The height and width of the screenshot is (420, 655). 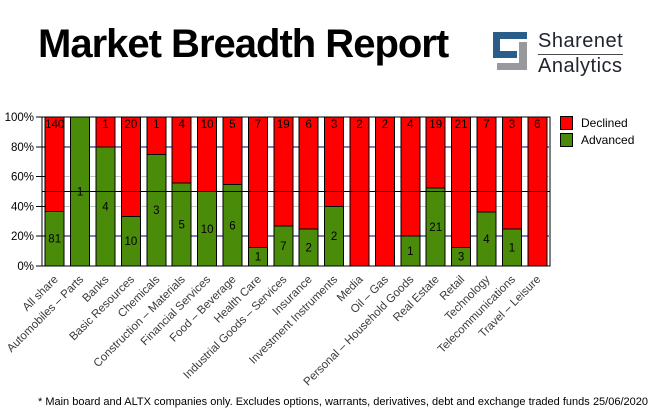 I want to click on declined-count-label: 5, so click(x=232, y=125).